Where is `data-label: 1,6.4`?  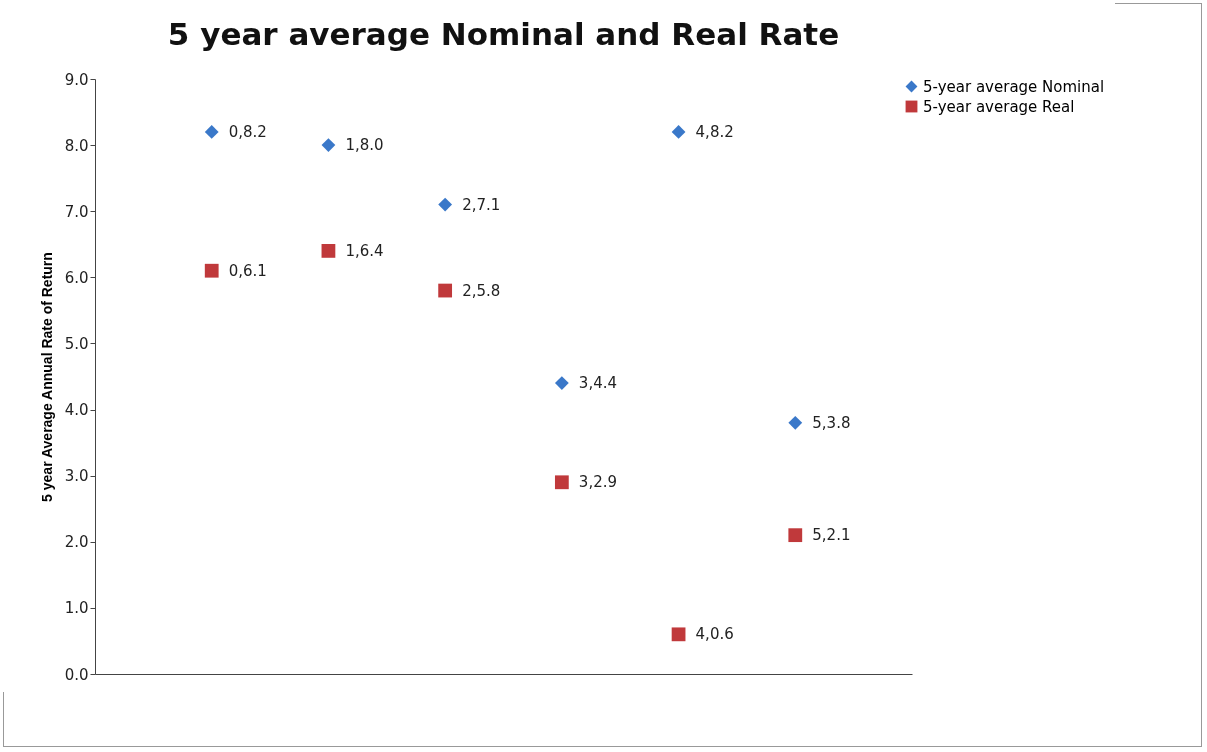 data-label: 1,6.4 is located at coordinates (364, 250).